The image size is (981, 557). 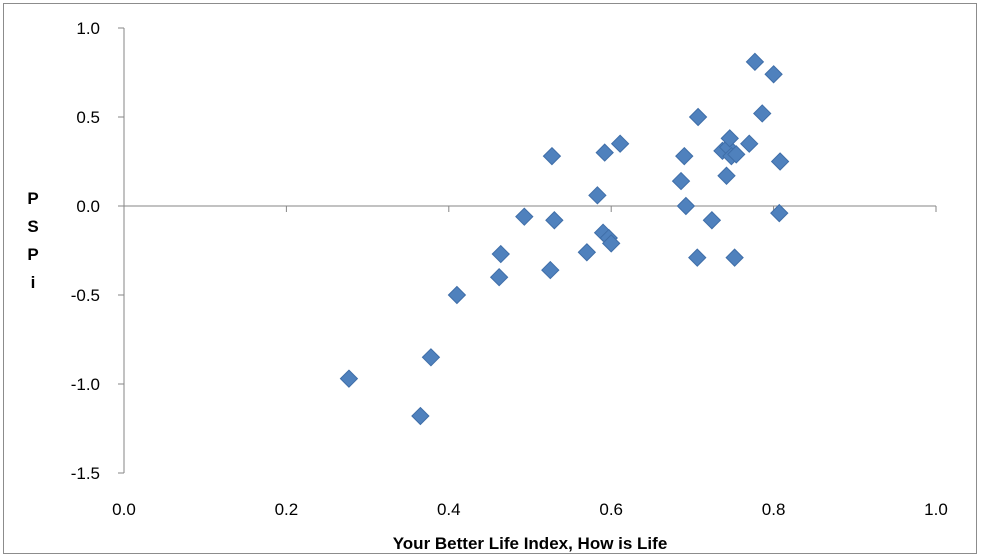 I want to click on x-tick-label: 0.0, so click(x=124, y=509).